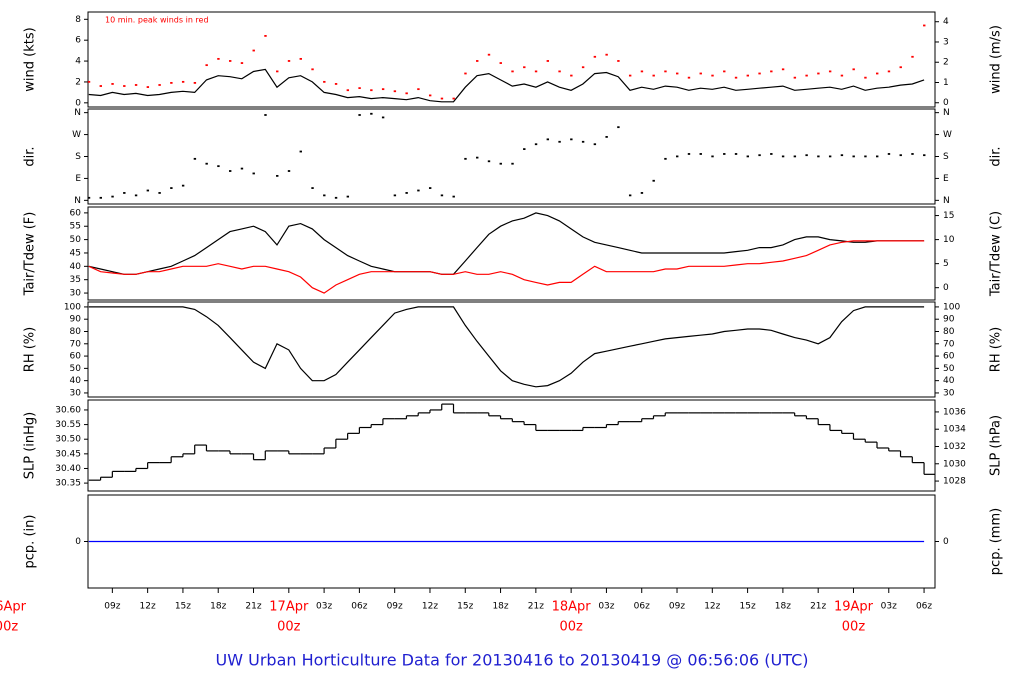 Image resolution: width=1024 pixels, height=700 pixels. What do you see at coordinates (949, 240) in the screenshot?
I see `y2-tick-label: 10` at bounding box center [949, 240].